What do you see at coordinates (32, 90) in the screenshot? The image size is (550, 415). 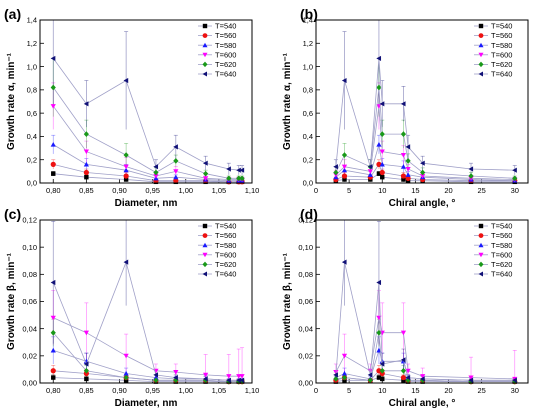 I see `y-tick-label: 0,8` at bounding box center [32, 90].